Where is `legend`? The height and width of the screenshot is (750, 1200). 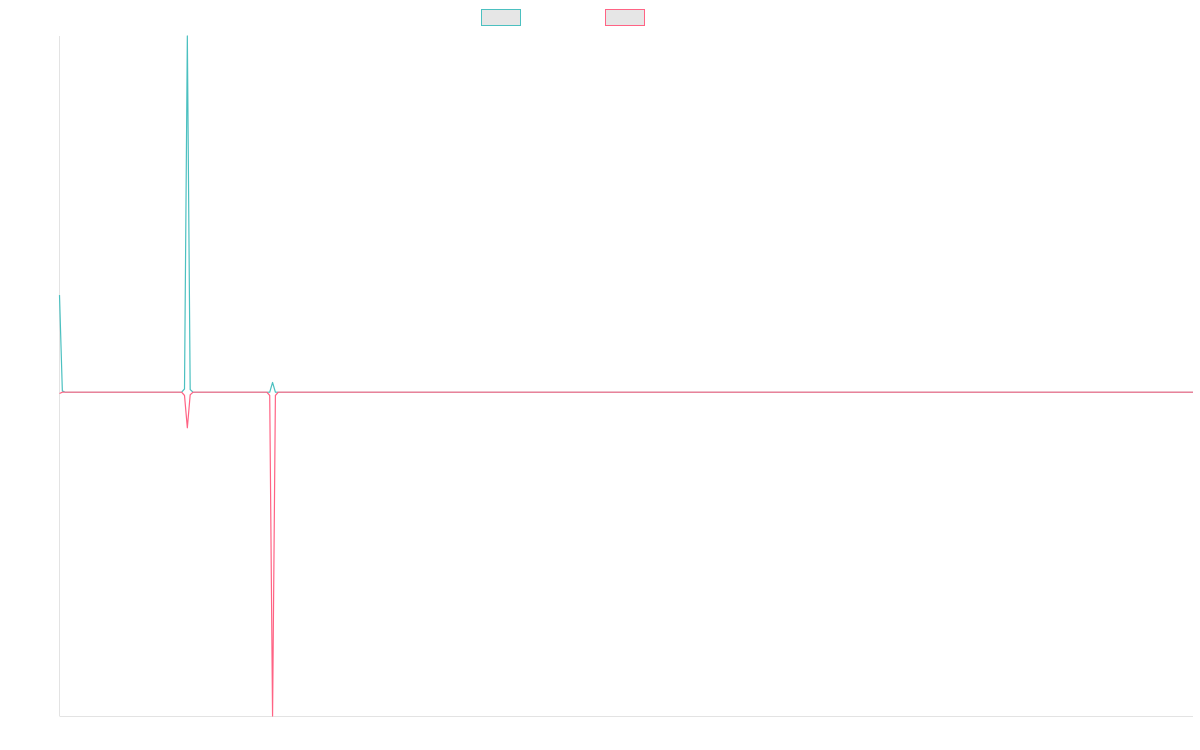 legend is located at coordinates (563, 17).